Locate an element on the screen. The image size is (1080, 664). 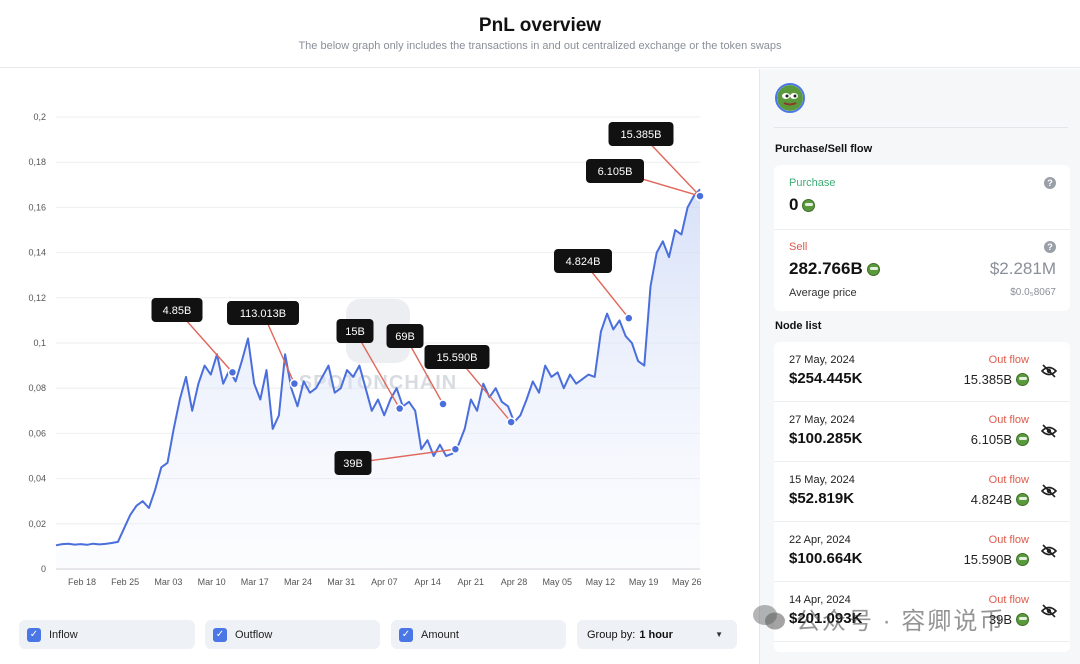
y-tick-label: 0,2 is located at coordinates (39, 117).